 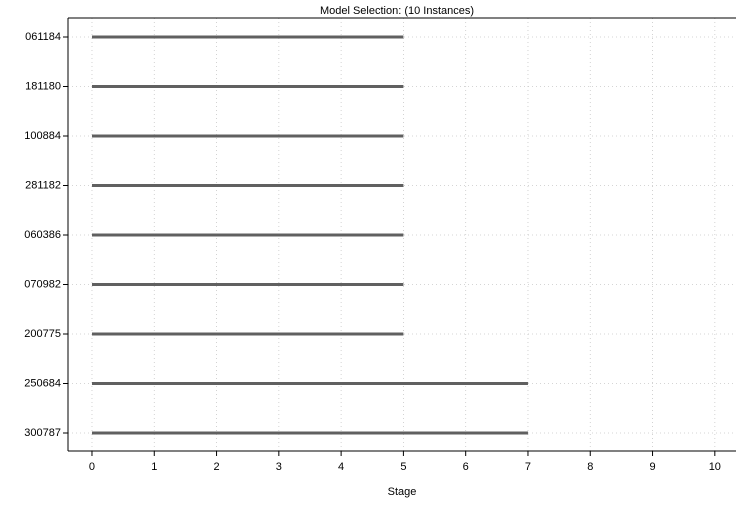 I want to click on x-tick-label: 10, so click(x=715, y=467).